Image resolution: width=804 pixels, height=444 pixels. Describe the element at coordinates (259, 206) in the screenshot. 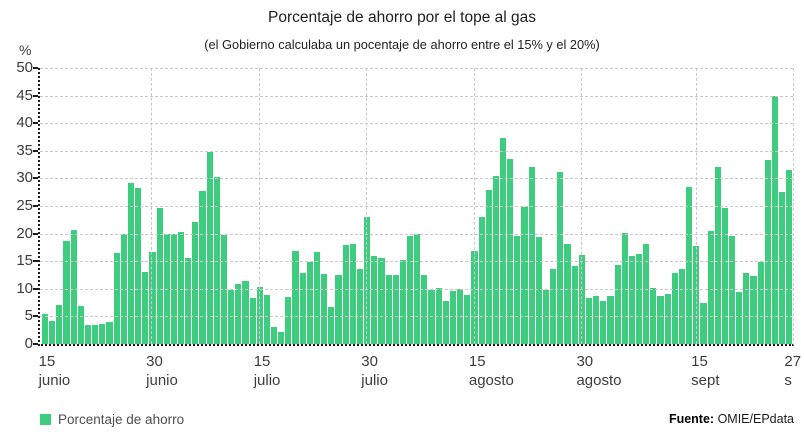

I see `v-gridline` at that location.